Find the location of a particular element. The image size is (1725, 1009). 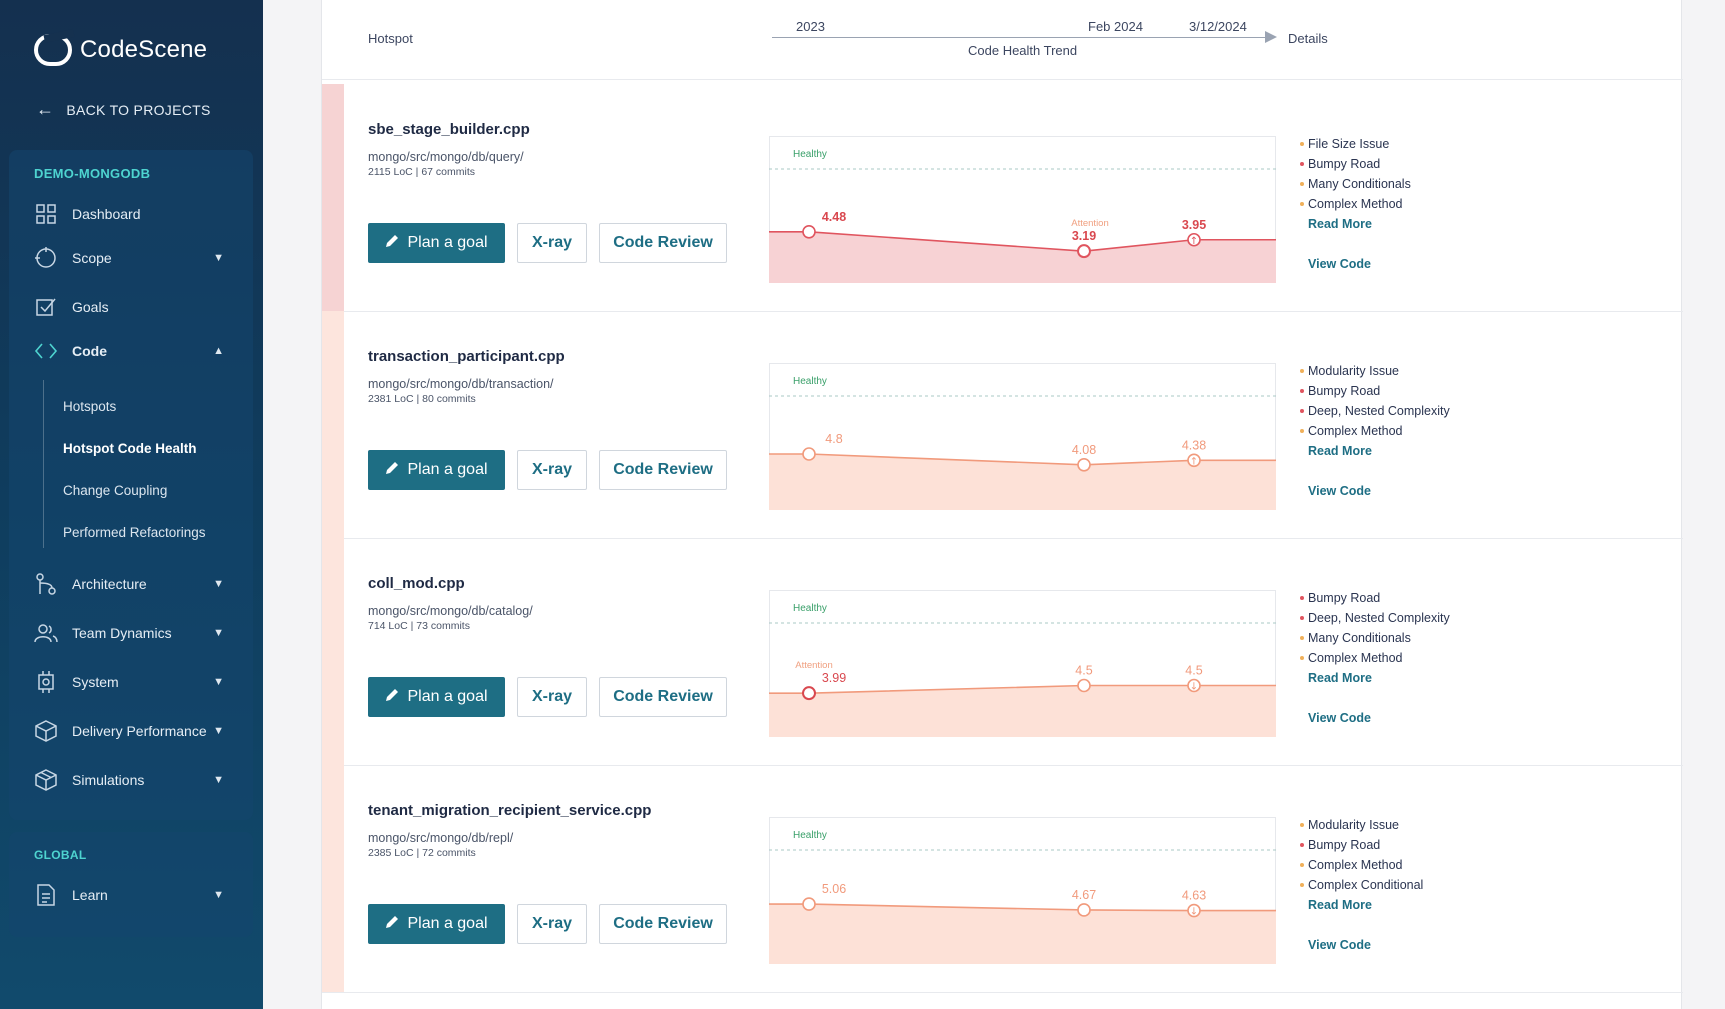

subnav-change-coupling: Change Coupling is located at coordinates (115, 490).